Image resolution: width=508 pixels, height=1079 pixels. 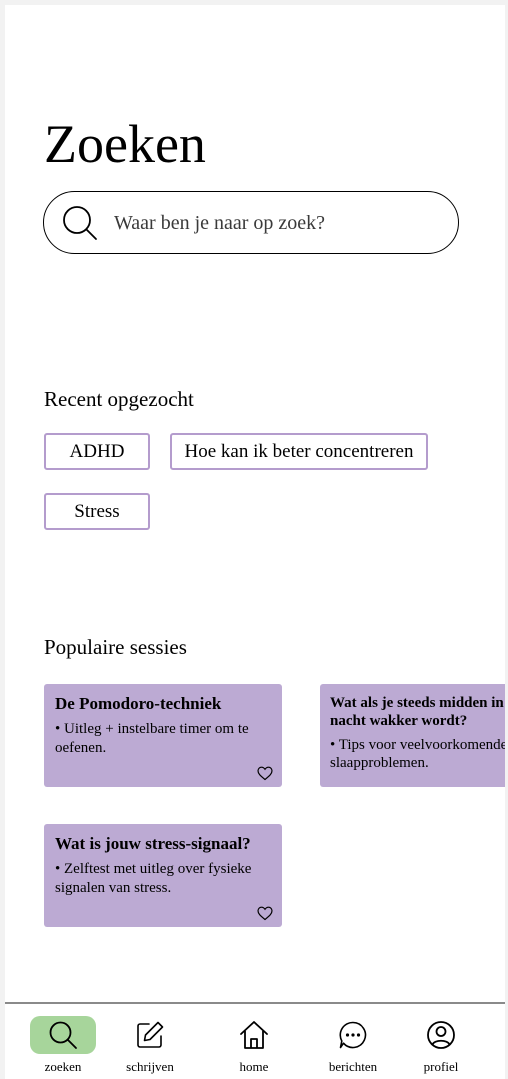 I want to click on bottom-nav-divider, so click(x=255, y=1003).